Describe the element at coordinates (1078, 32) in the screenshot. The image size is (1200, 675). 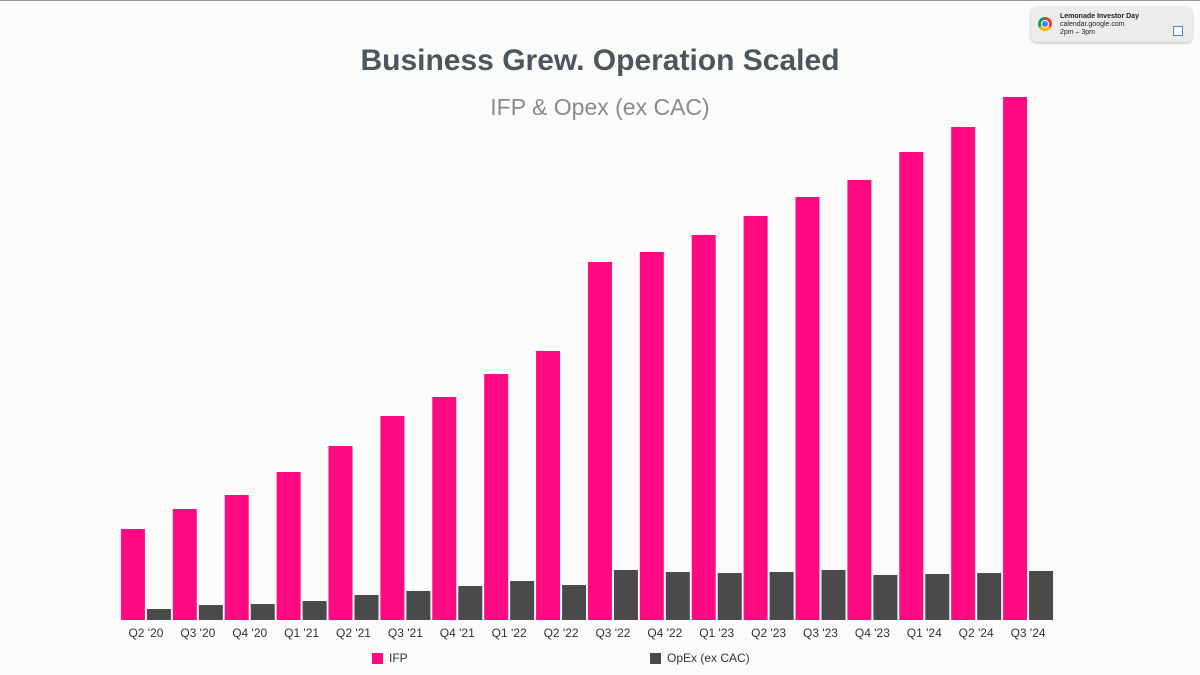
I see `notification-time: 2pm – 3pm` at that location.